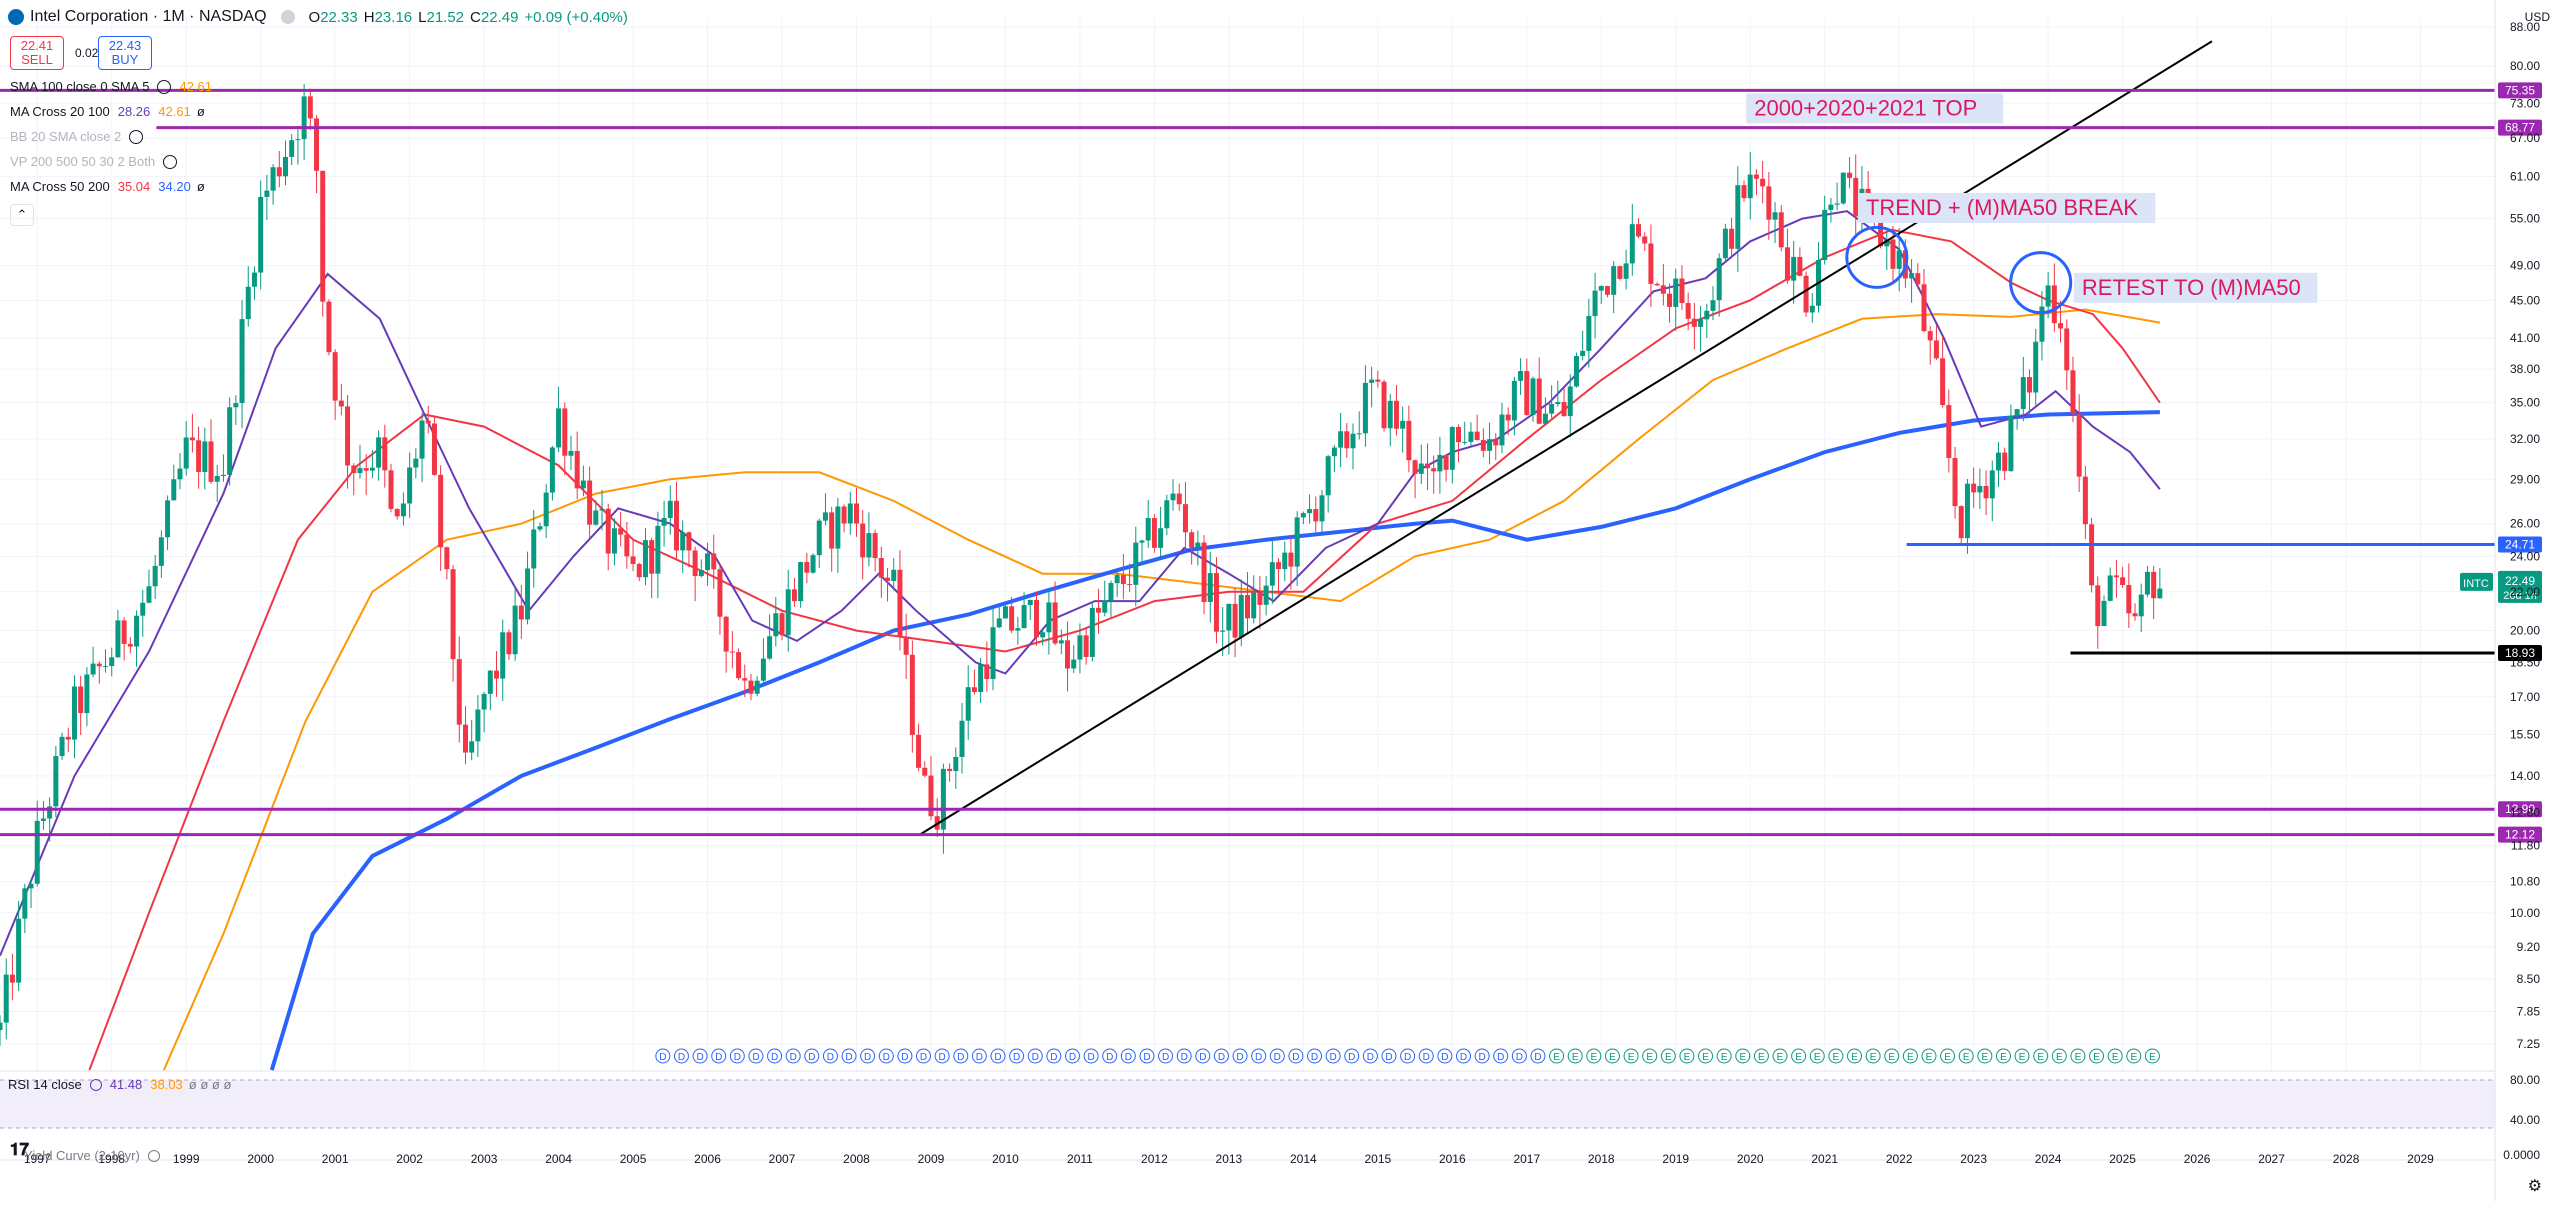 This screenshot has height=1206, width=2560. What do you see at coordinates (94, 161) in the screenshot?
I see `indicator-vp: VP 200 500 50 30 2 Both` at bounding box center [94, 161].